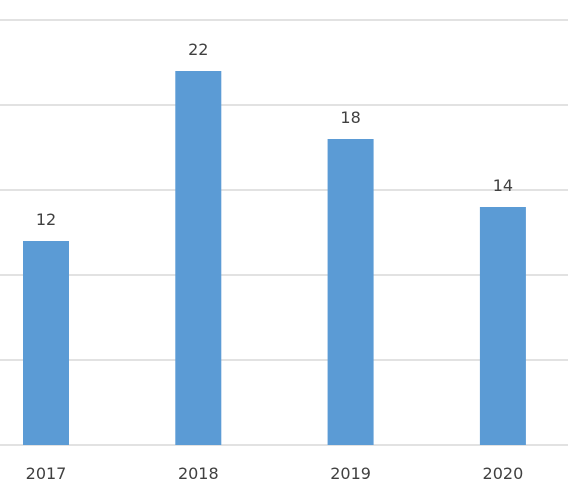 The image size is (568, 498). Describe the element at coordinates (503, 185) in the screenshot. I see `data-label-2020: 14` at that location.